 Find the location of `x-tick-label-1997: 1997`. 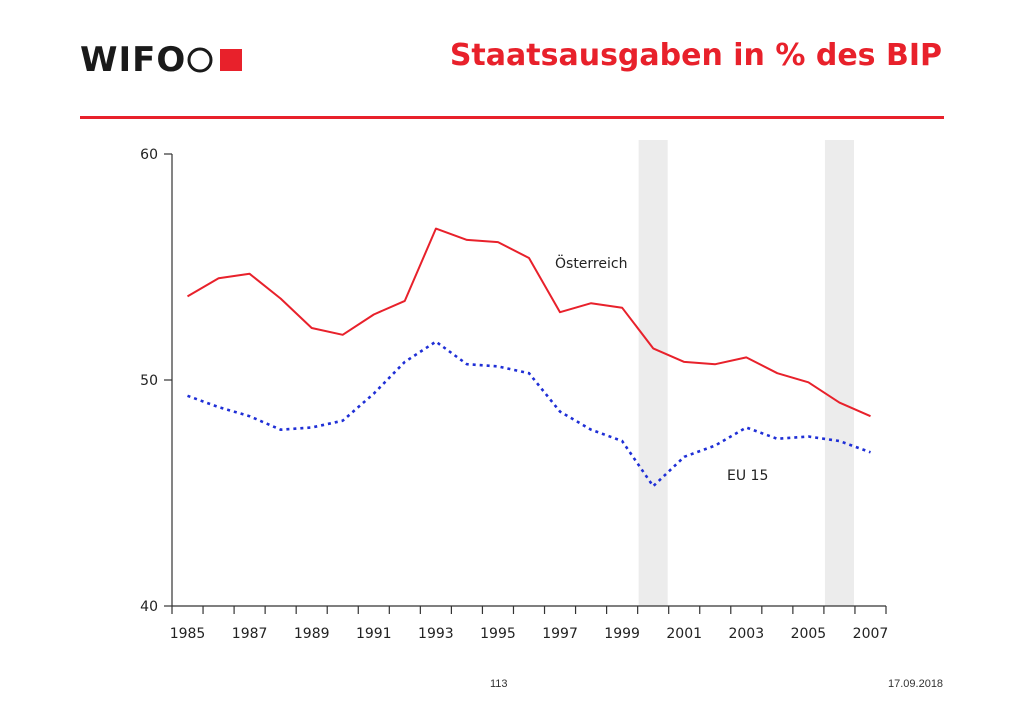

x-tick-label-1997: 1997 is located at coordinates (560, 634).